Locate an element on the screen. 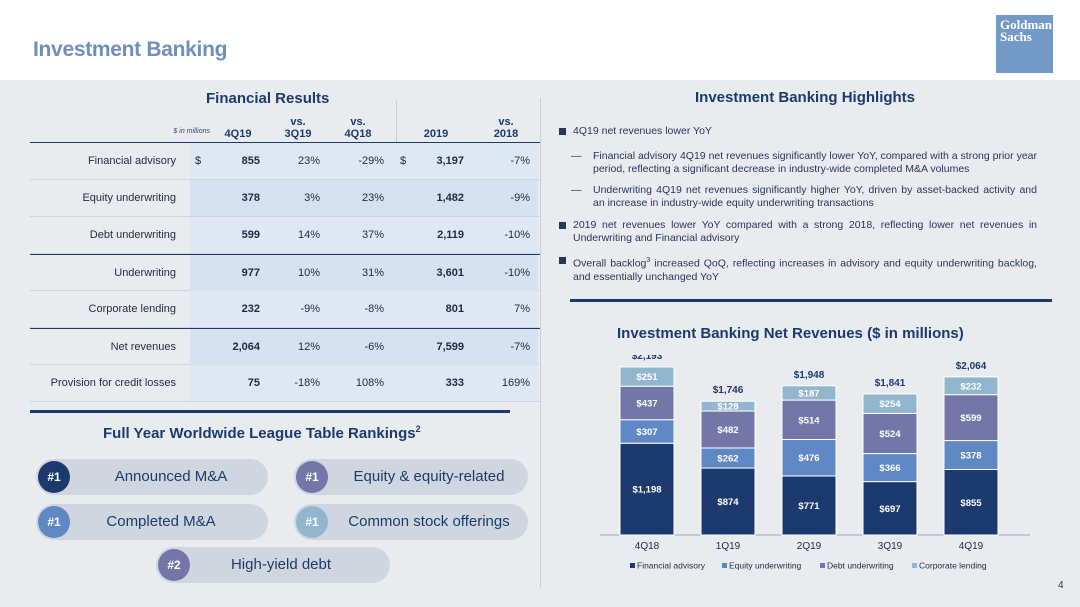  page-number: 4 is located at coordinates (1061, 585).